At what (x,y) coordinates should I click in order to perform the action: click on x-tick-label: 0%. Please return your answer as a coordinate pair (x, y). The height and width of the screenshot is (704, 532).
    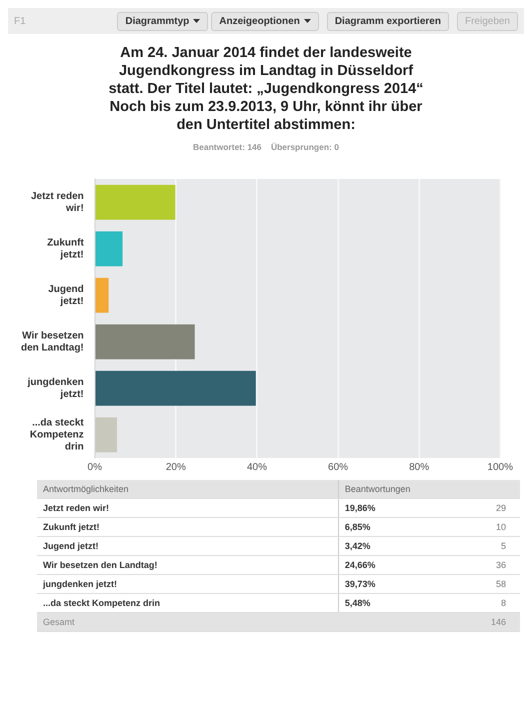
    Looking at the image, I should click on (95, 467).